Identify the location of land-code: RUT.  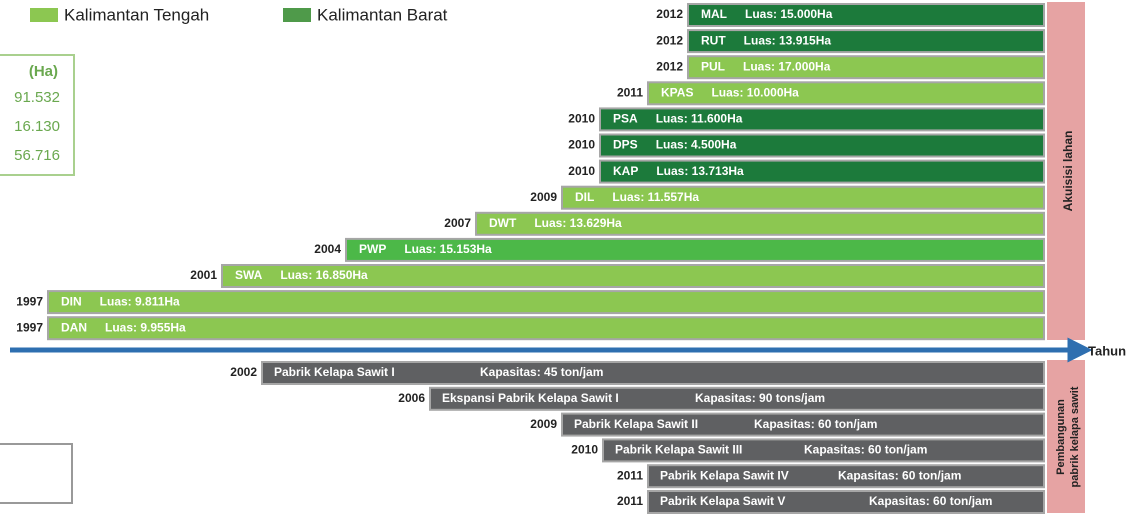
(713, 40).